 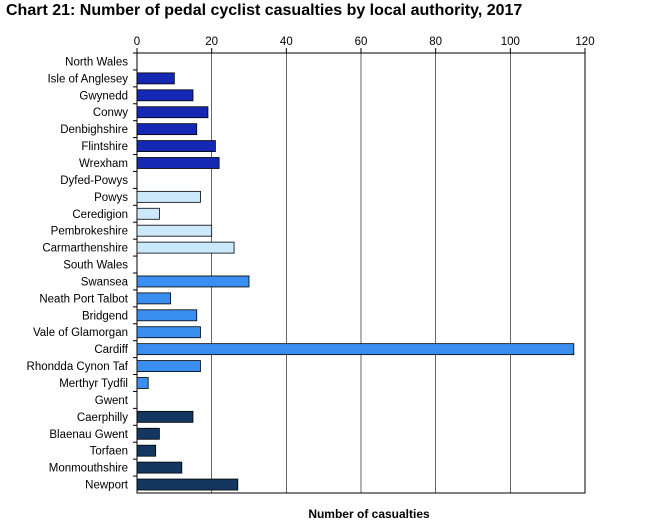 I want to click on x-axis-title: Number of casualties, so click(x=369, y=514).